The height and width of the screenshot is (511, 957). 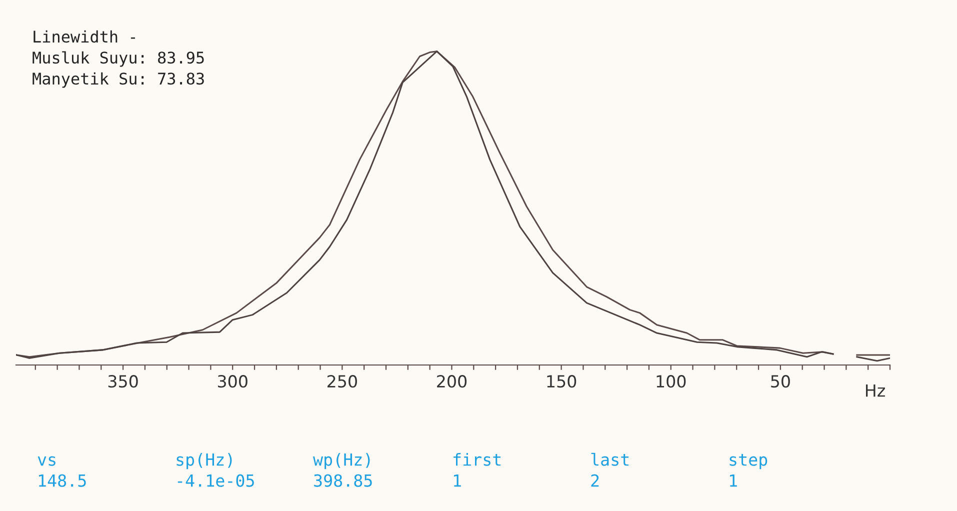 I want to click on x-tick-label: 350, so click(x=123, y=381).